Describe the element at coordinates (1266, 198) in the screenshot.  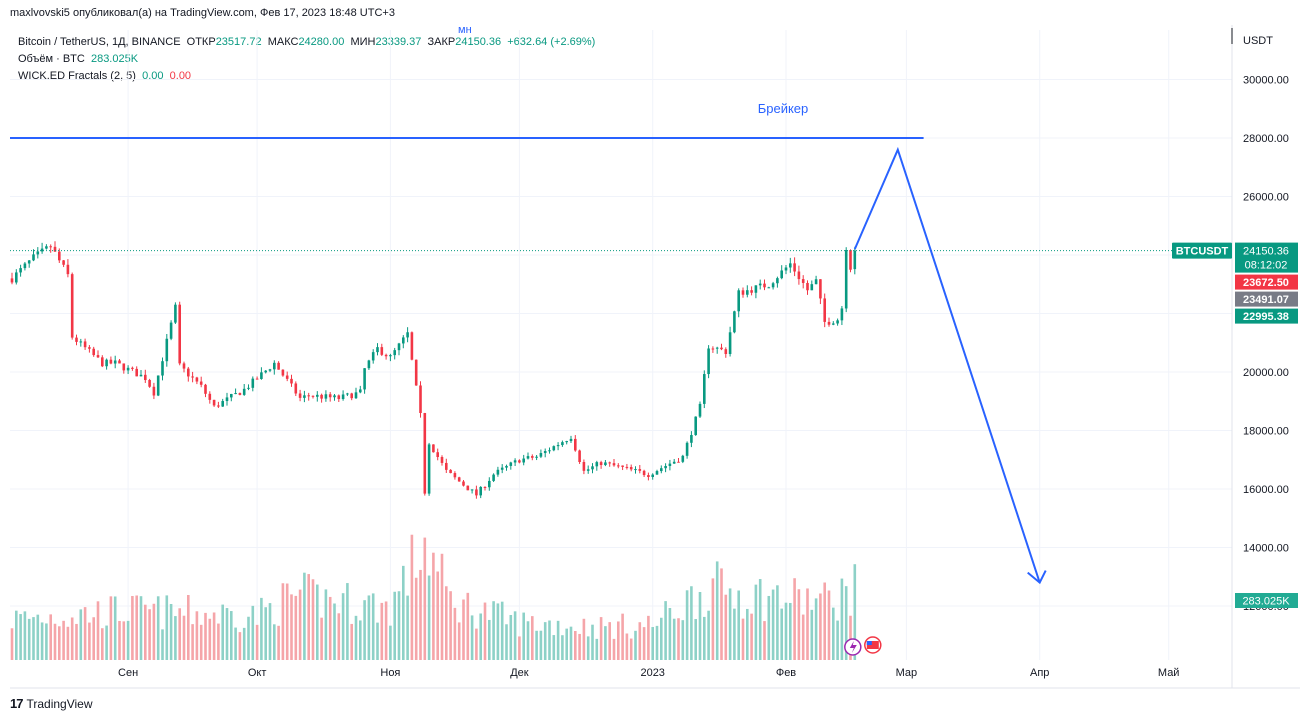
I see `y-tick-label: 26000.00` at that location.